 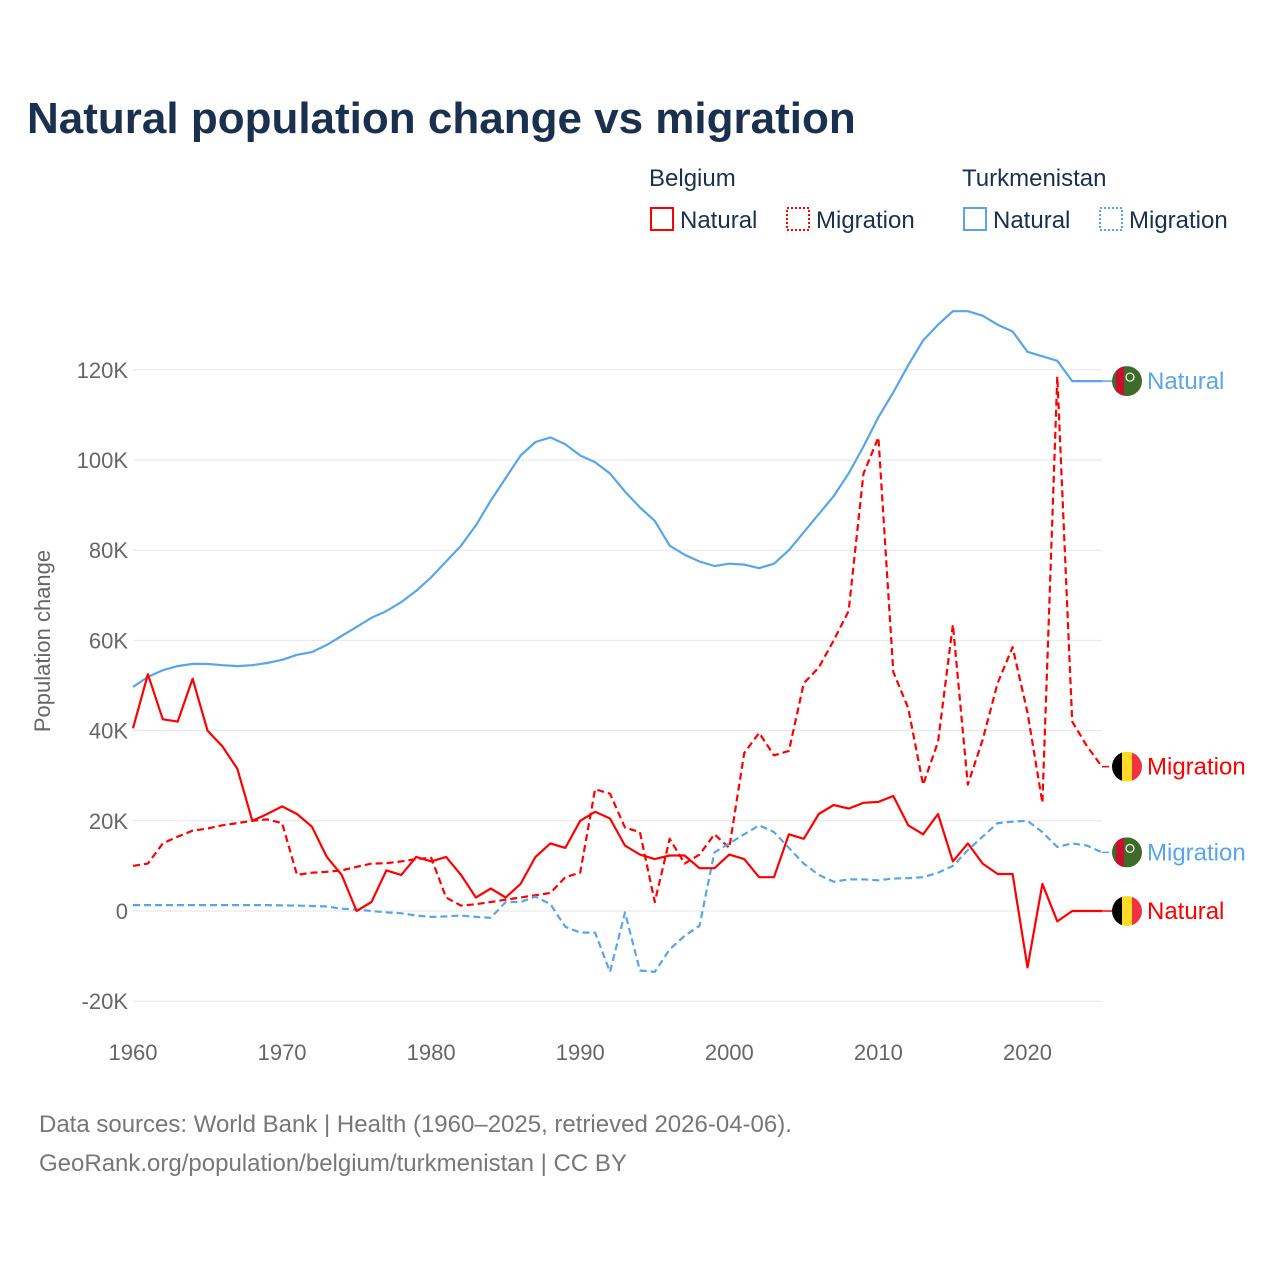 I want to click on y-tick-label: 100K, so click(x=103, y=460).